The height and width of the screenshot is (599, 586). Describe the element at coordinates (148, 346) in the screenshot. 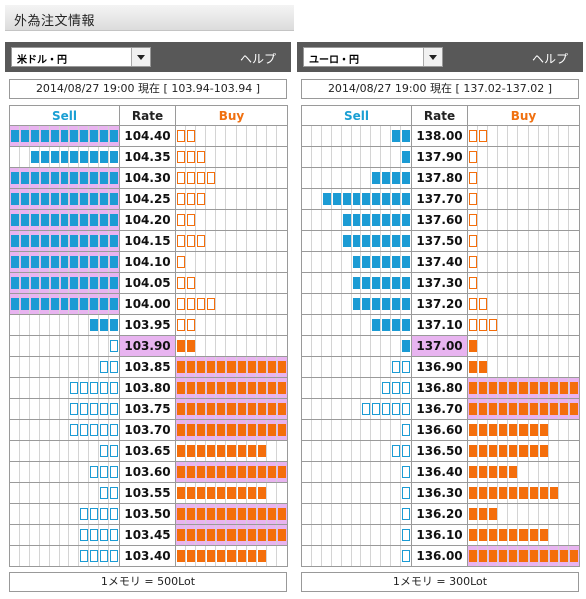

I see `order-book-row: 103.90` at that location.